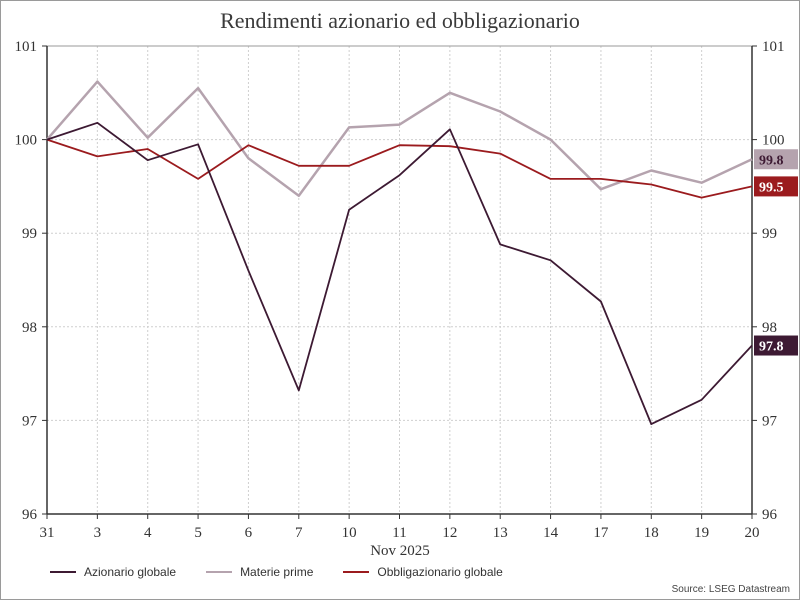 The width and height of the screenshot is (800, 600). I want to click on y-tick-label-right: 100, so click(773, 141).